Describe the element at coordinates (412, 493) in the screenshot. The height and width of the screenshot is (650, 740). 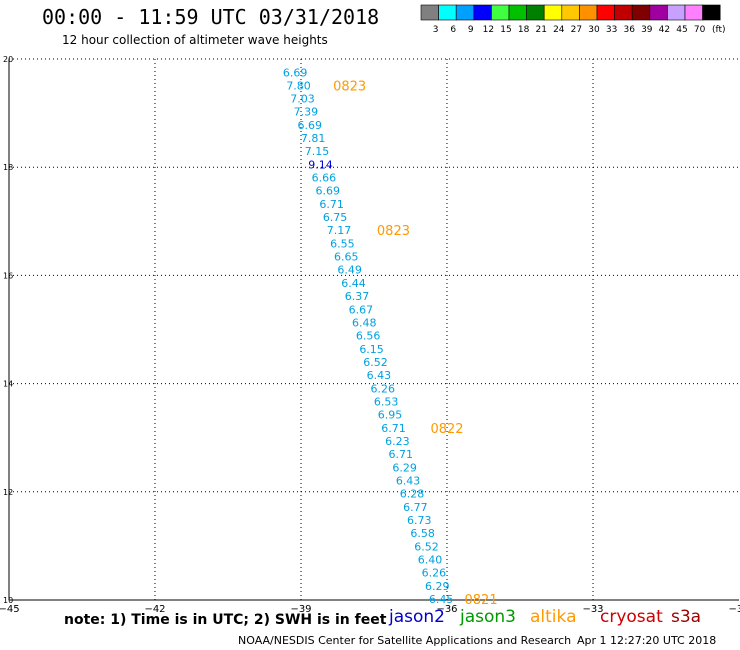
I see `swh-value: 6.28` at that location.